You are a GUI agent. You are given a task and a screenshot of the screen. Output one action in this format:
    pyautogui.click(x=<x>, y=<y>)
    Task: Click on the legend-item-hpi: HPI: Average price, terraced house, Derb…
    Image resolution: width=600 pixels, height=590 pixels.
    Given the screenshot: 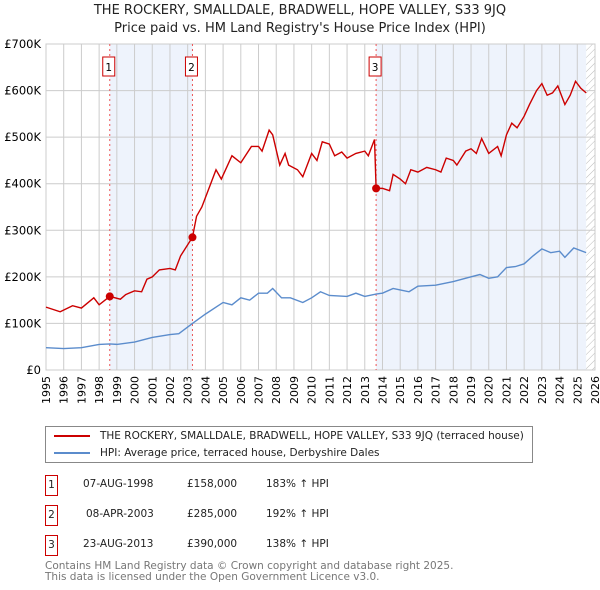 What is the action you would take?
    pyautogui.click(x=217, y=453)
    